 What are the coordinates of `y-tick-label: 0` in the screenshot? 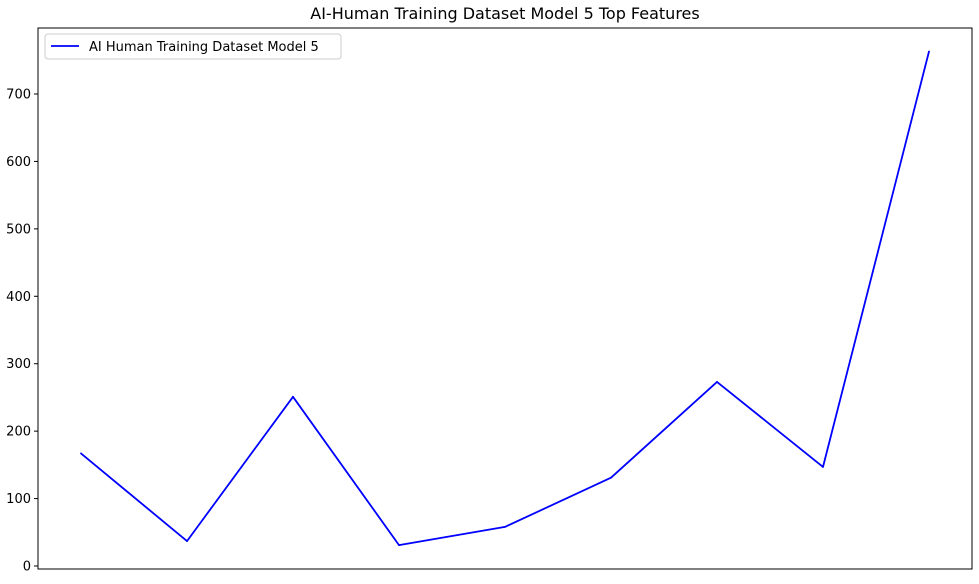 It's located at (27, 567).